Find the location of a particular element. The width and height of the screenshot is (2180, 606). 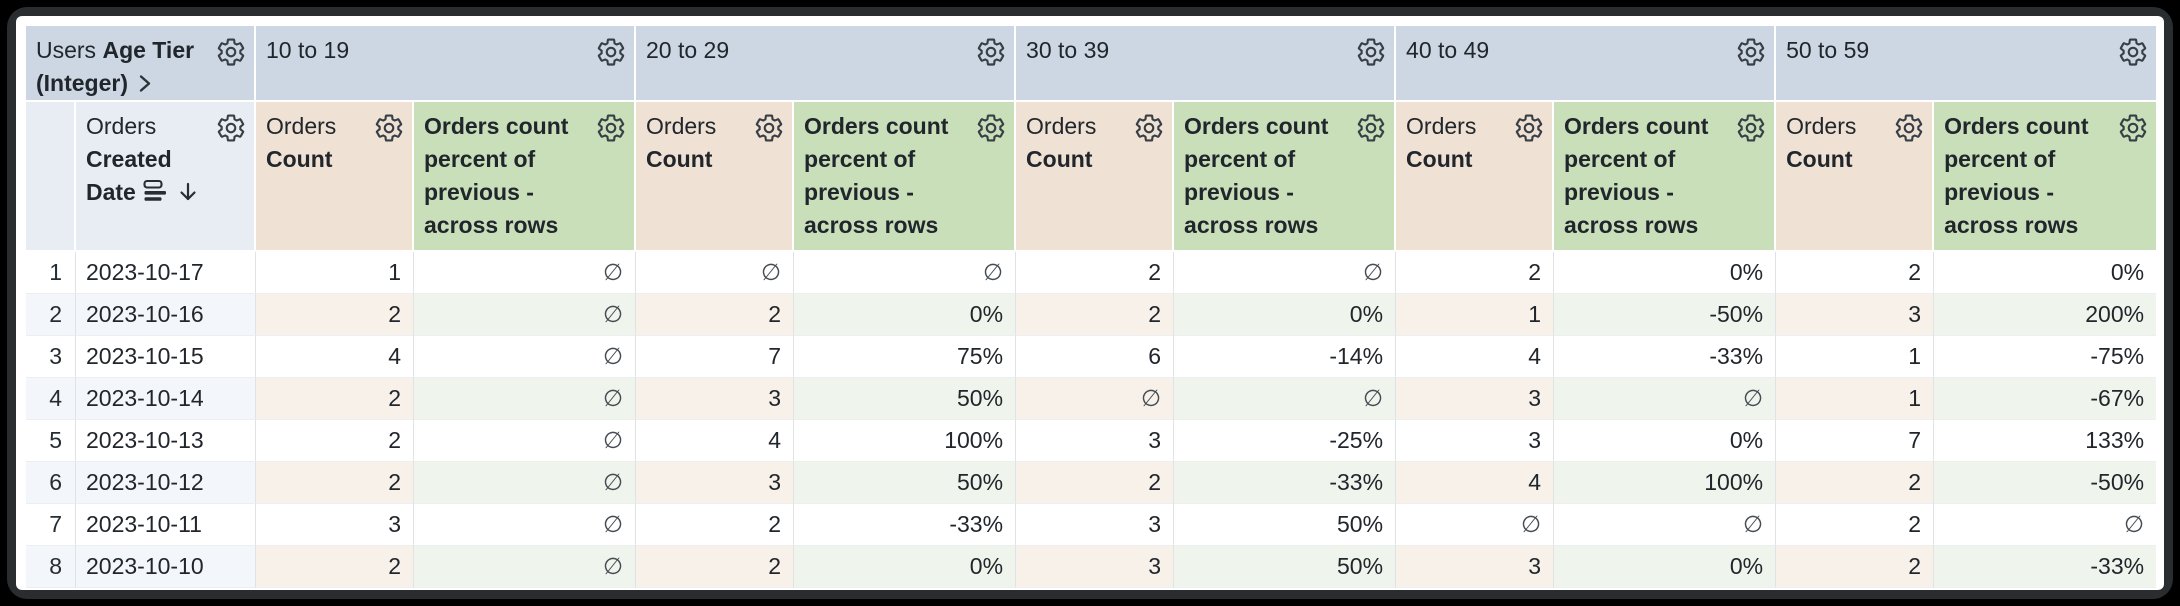

tier-header-50-59: 50 to 59 is located at coordinates (1966, 64).